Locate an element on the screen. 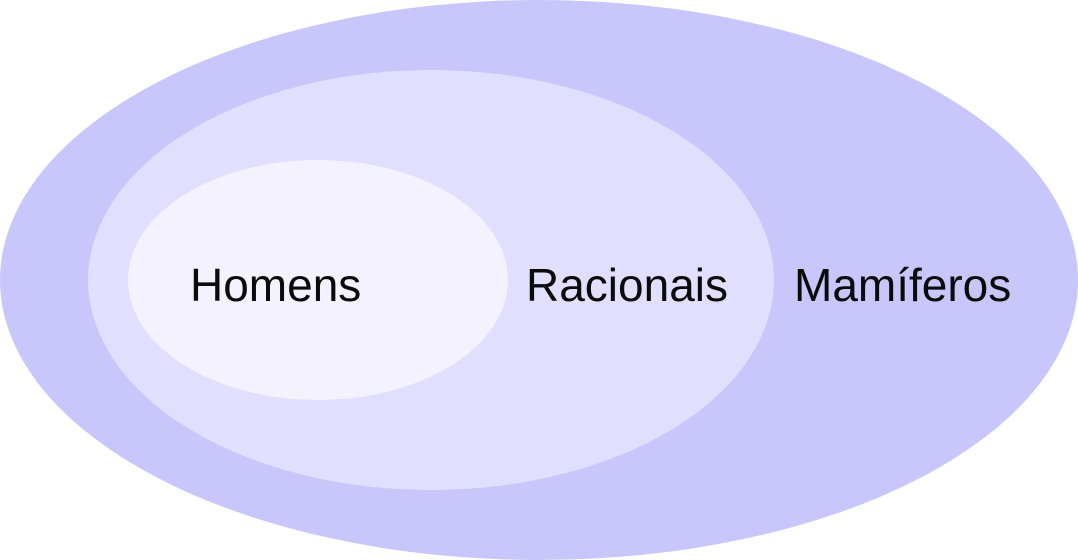  set-homens-label: Homens is located at coordinates (275, 285).